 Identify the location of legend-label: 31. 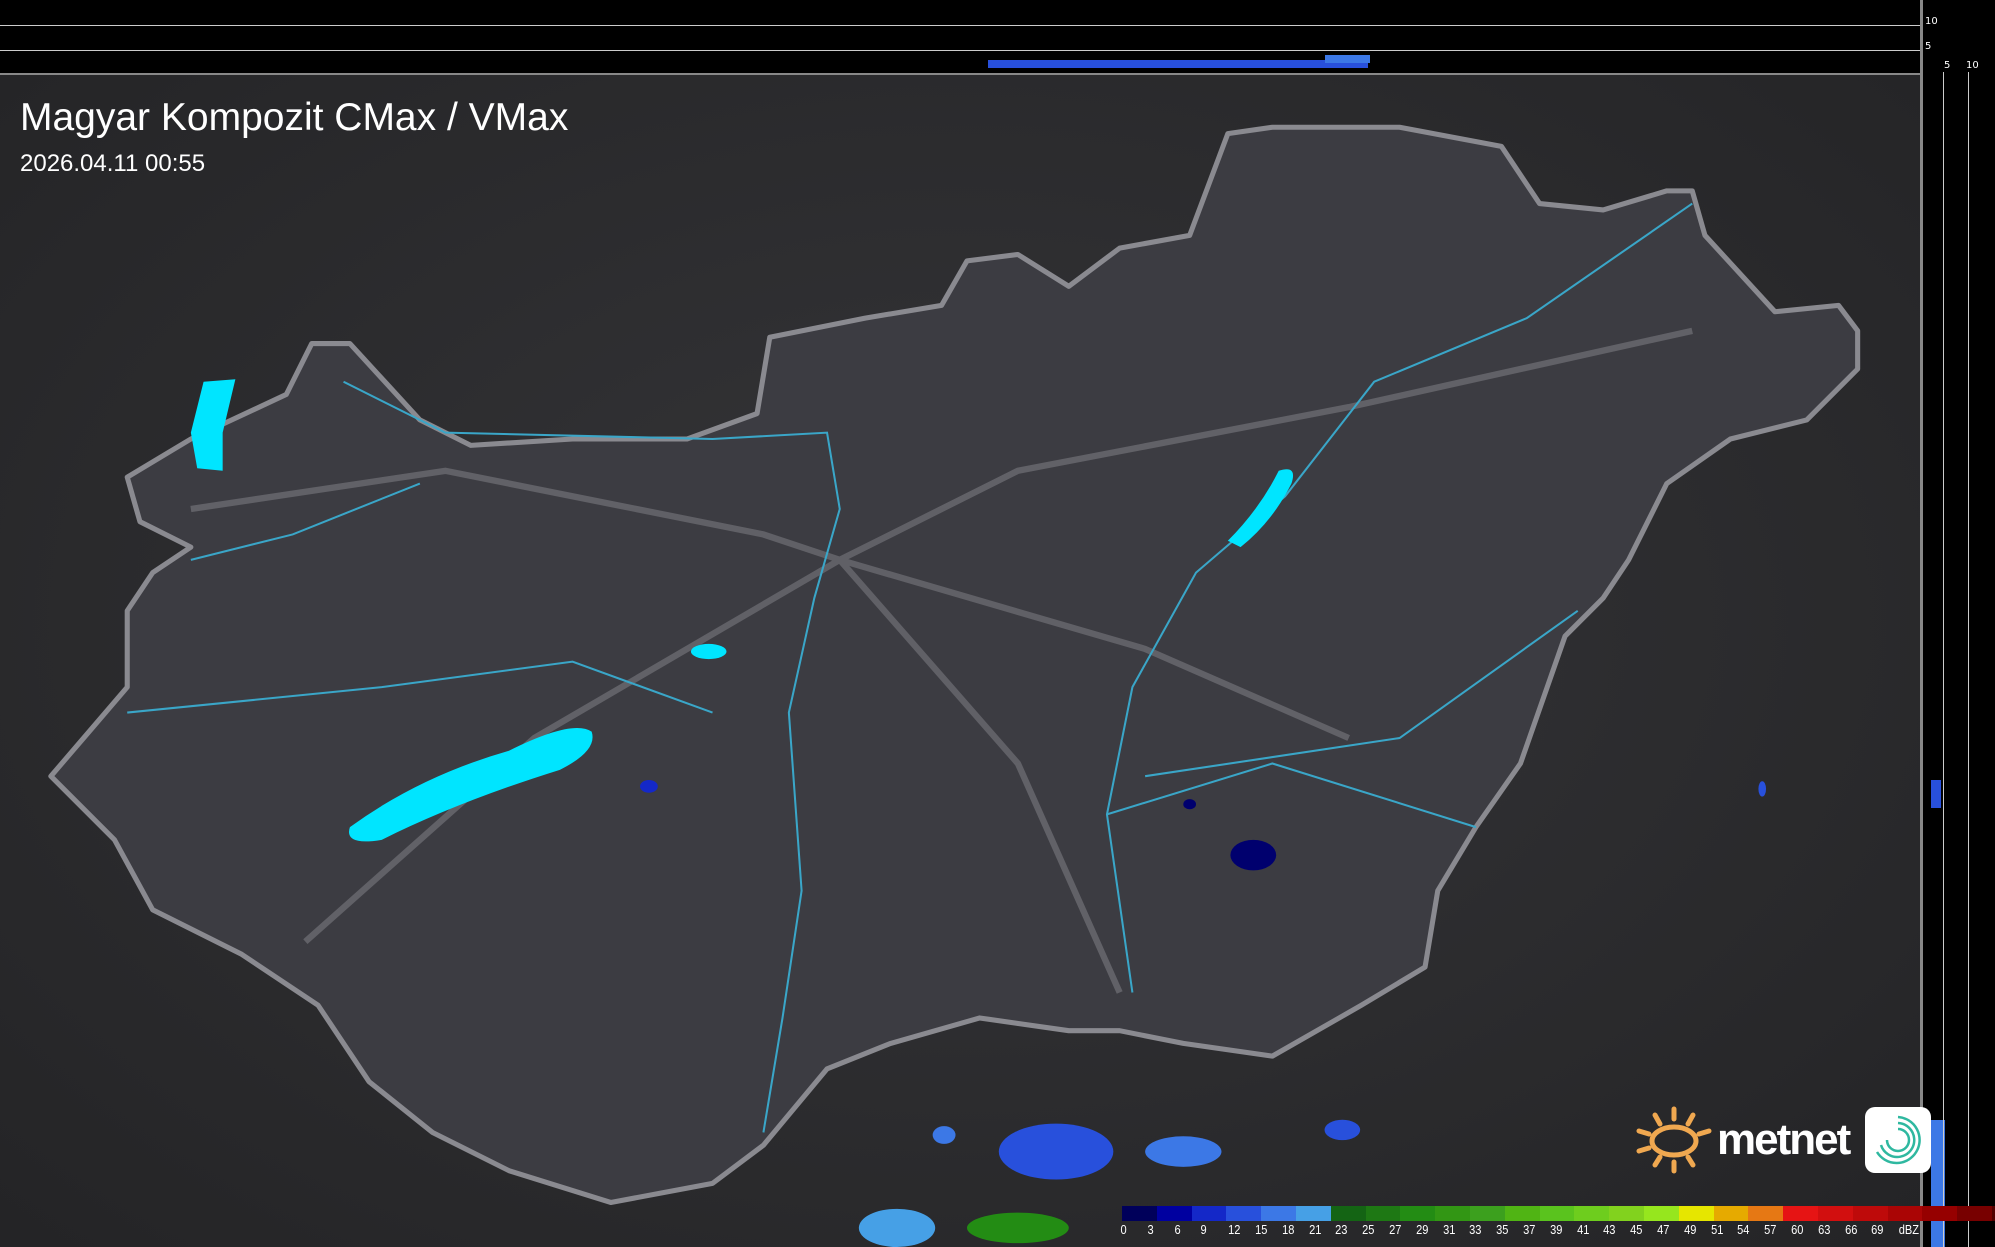
(1448, 1229).